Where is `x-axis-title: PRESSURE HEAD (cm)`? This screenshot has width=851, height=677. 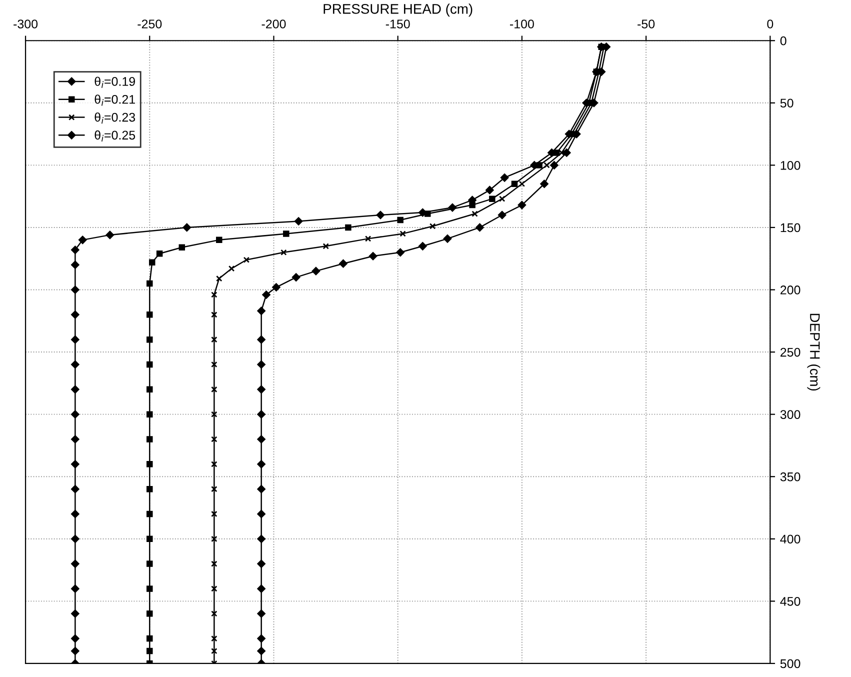
x-axis-title: PRESSURE HEAD (cm) is located at coordinates (398, 10).